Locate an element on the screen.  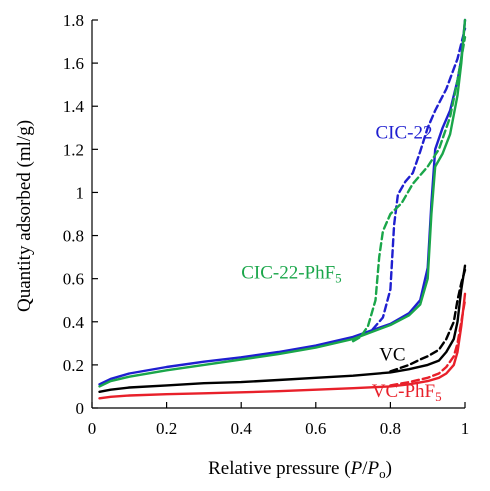
x-tick-label: 1 is located at coordinates (465, 428).